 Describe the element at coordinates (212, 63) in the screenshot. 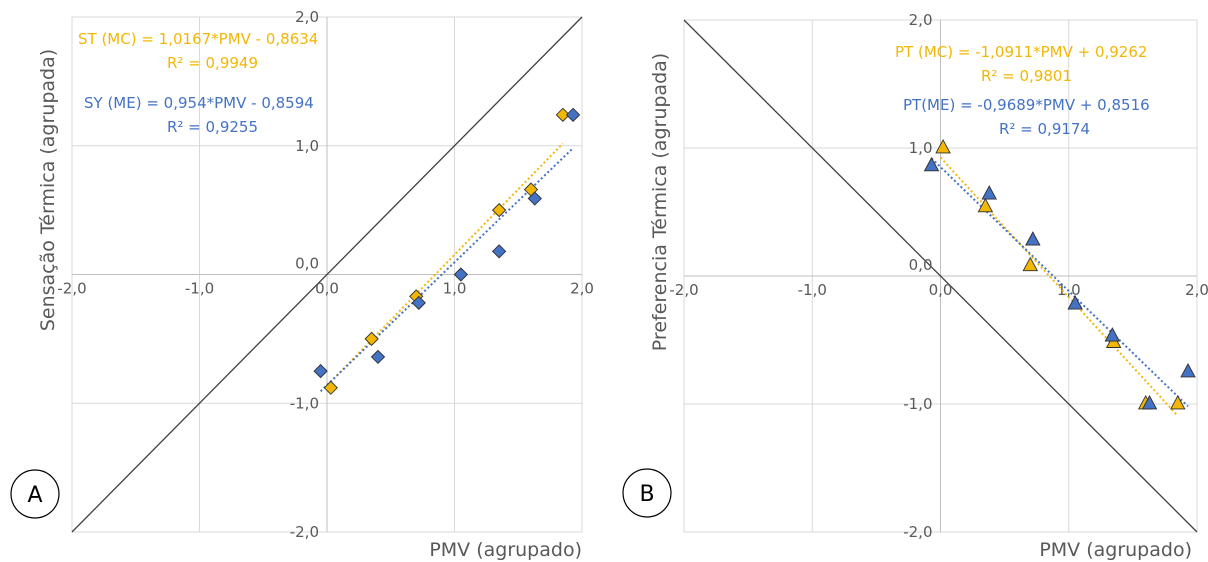

I see `trendline-r2-mc: R² = 0,9949` at that location.